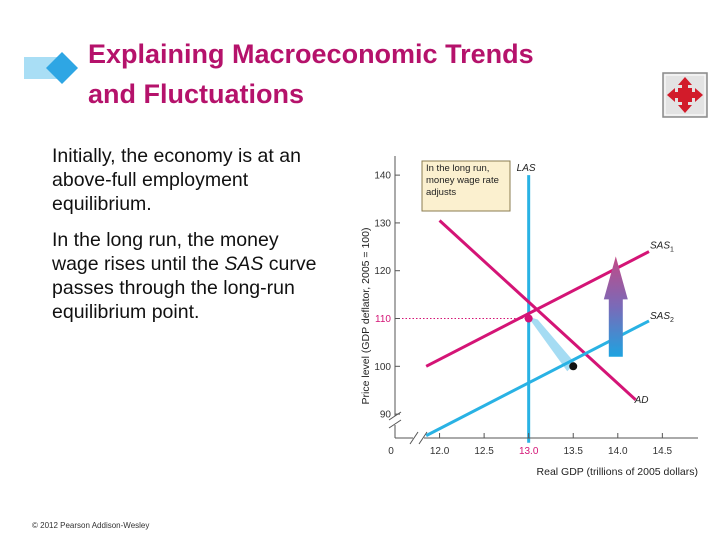 The image size is (720, 540). Describe the element at coordinates (662, 317) in the screenshot. I see `curve-label-sas2: SAS2` at that location.